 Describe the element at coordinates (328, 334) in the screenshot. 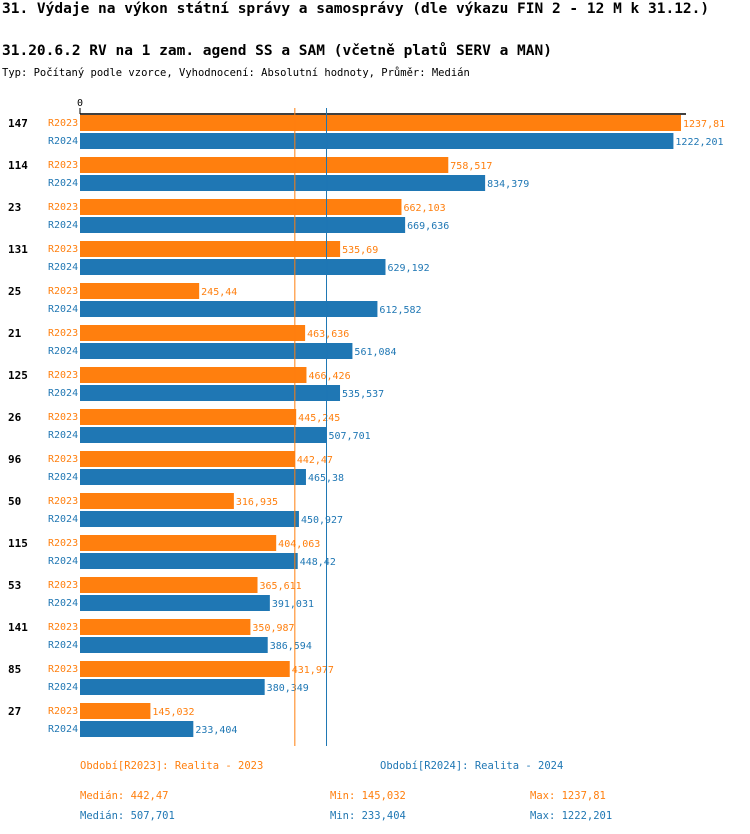

I see `data-label-r2023: 463,636` at that location.